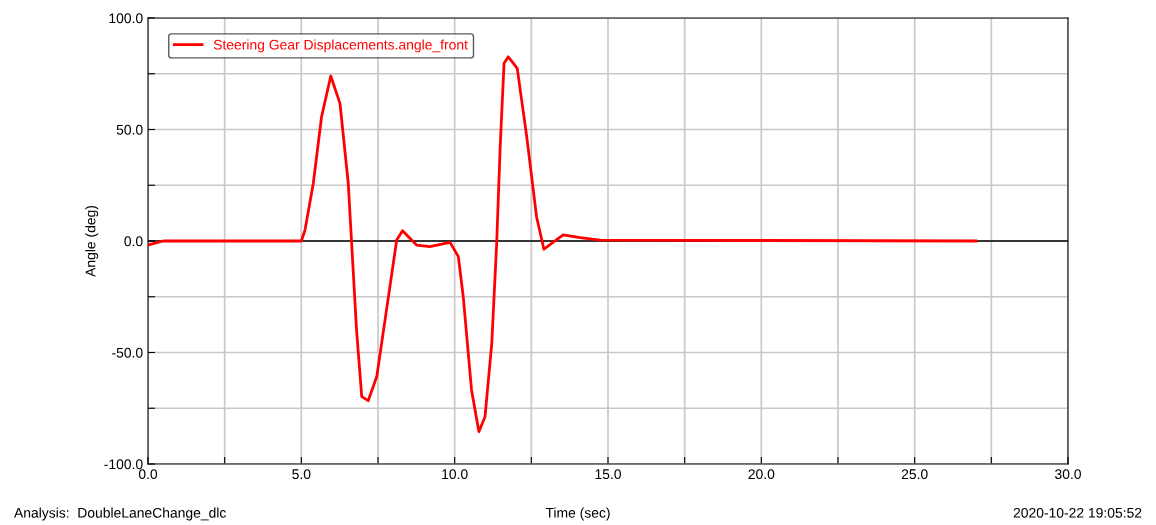  Describe the element at coordinates (129, 129) in the screenshot. I see `y-tick-label: 50.0` at that location.